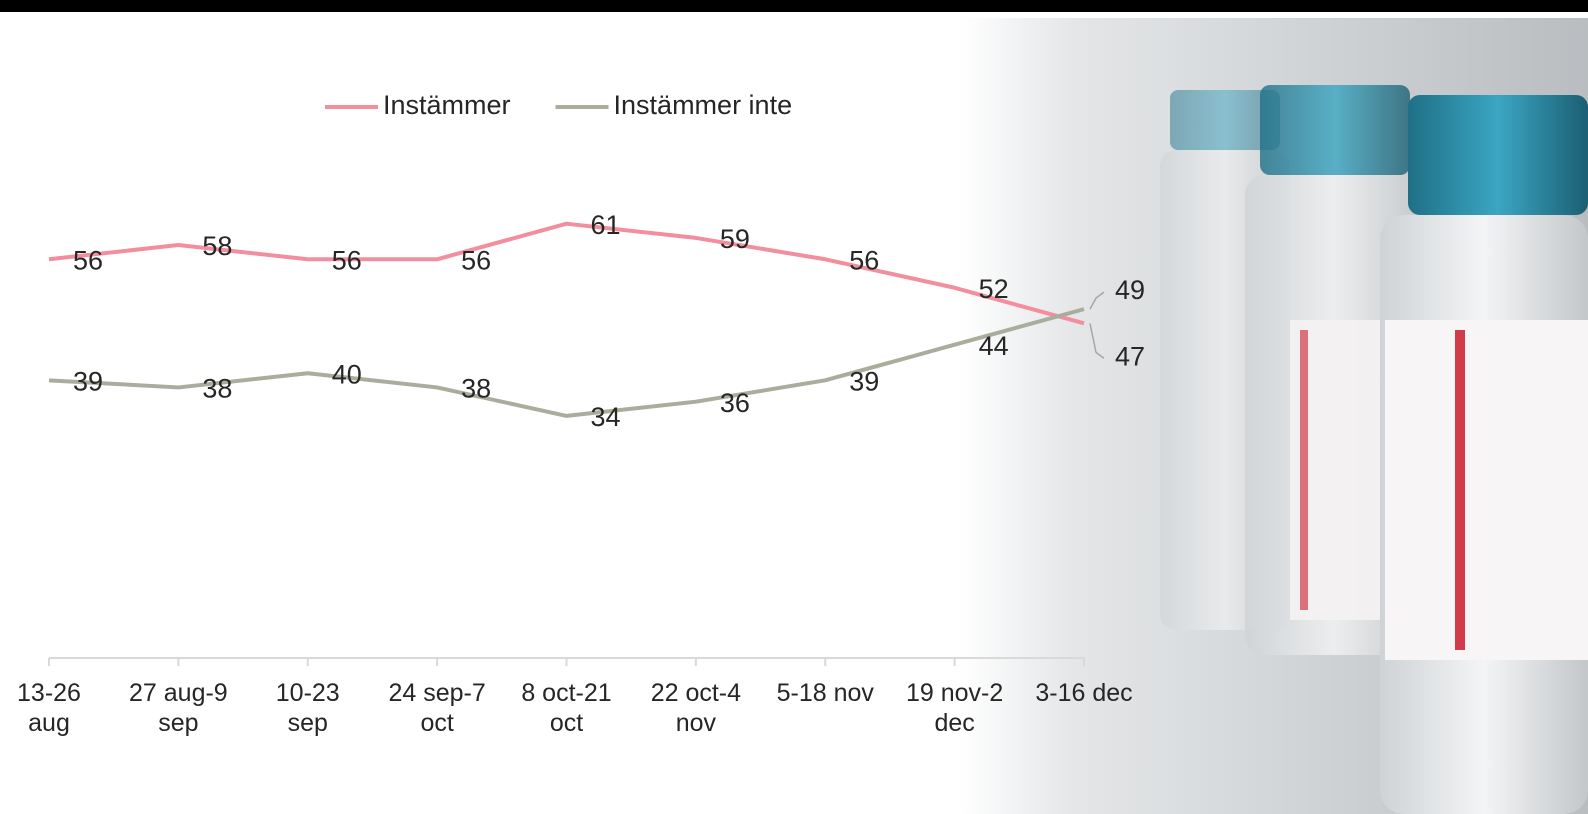 This screenshot has height=814, width=1588. What do you see at coordinates (1130, 356) in the screenshot?
I see `data-label: 47` at bounding box center [1130, 356].